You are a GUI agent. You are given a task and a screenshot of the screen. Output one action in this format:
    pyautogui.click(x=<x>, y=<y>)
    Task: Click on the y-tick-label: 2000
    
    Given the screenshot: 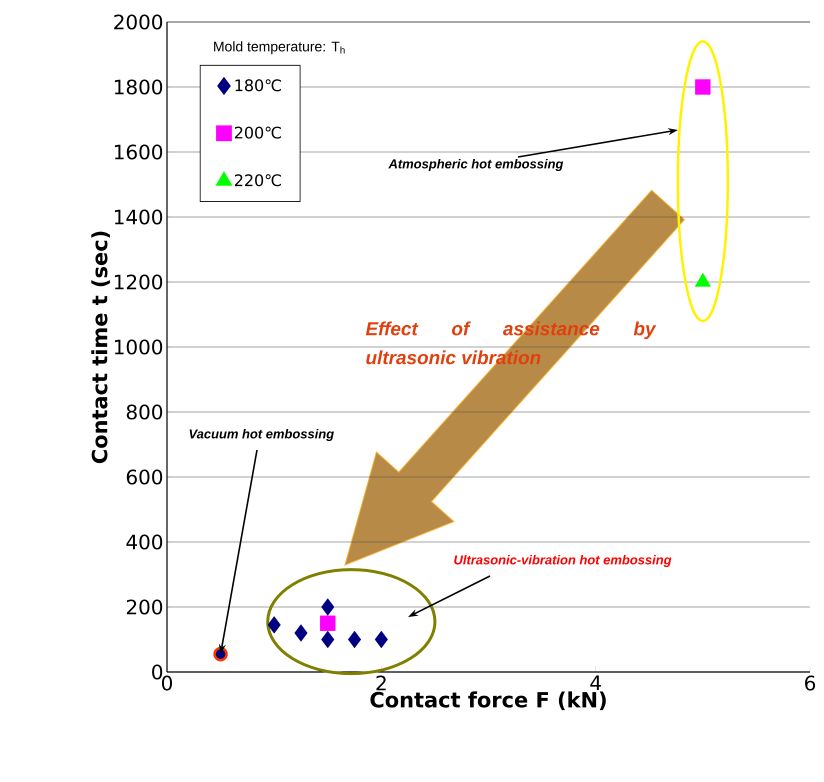 What is the action you would take?
    pyautogui.click(x=138, y=22)
    